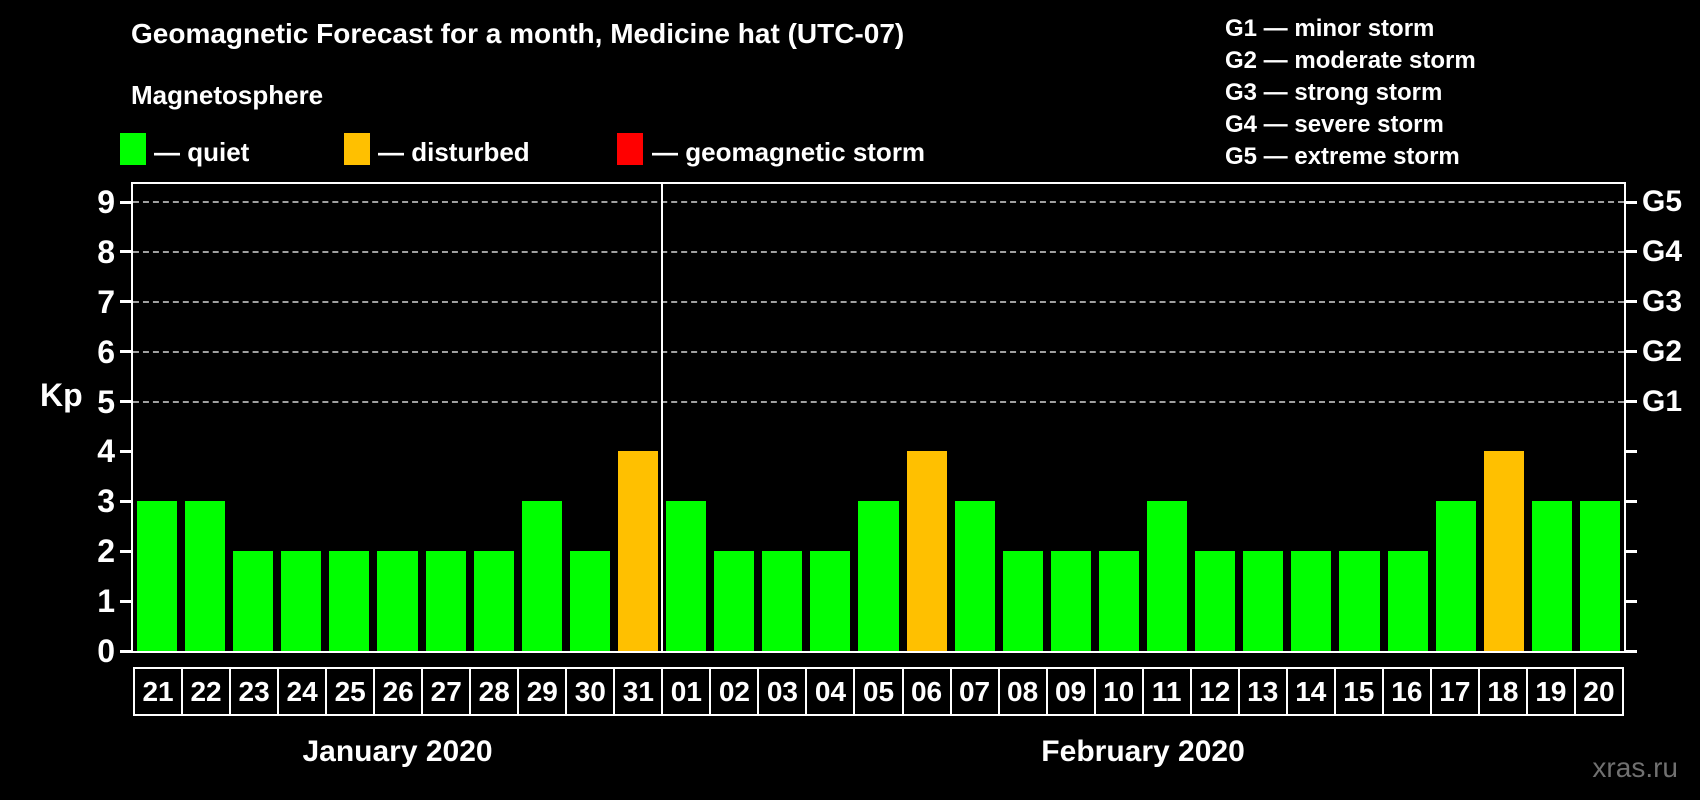 Image resolution: width=1700 pixels, height=800 pixels. Describe the element at coordinates (1550, 691) in the screenshot. I see `date-cell: 19` at that location.